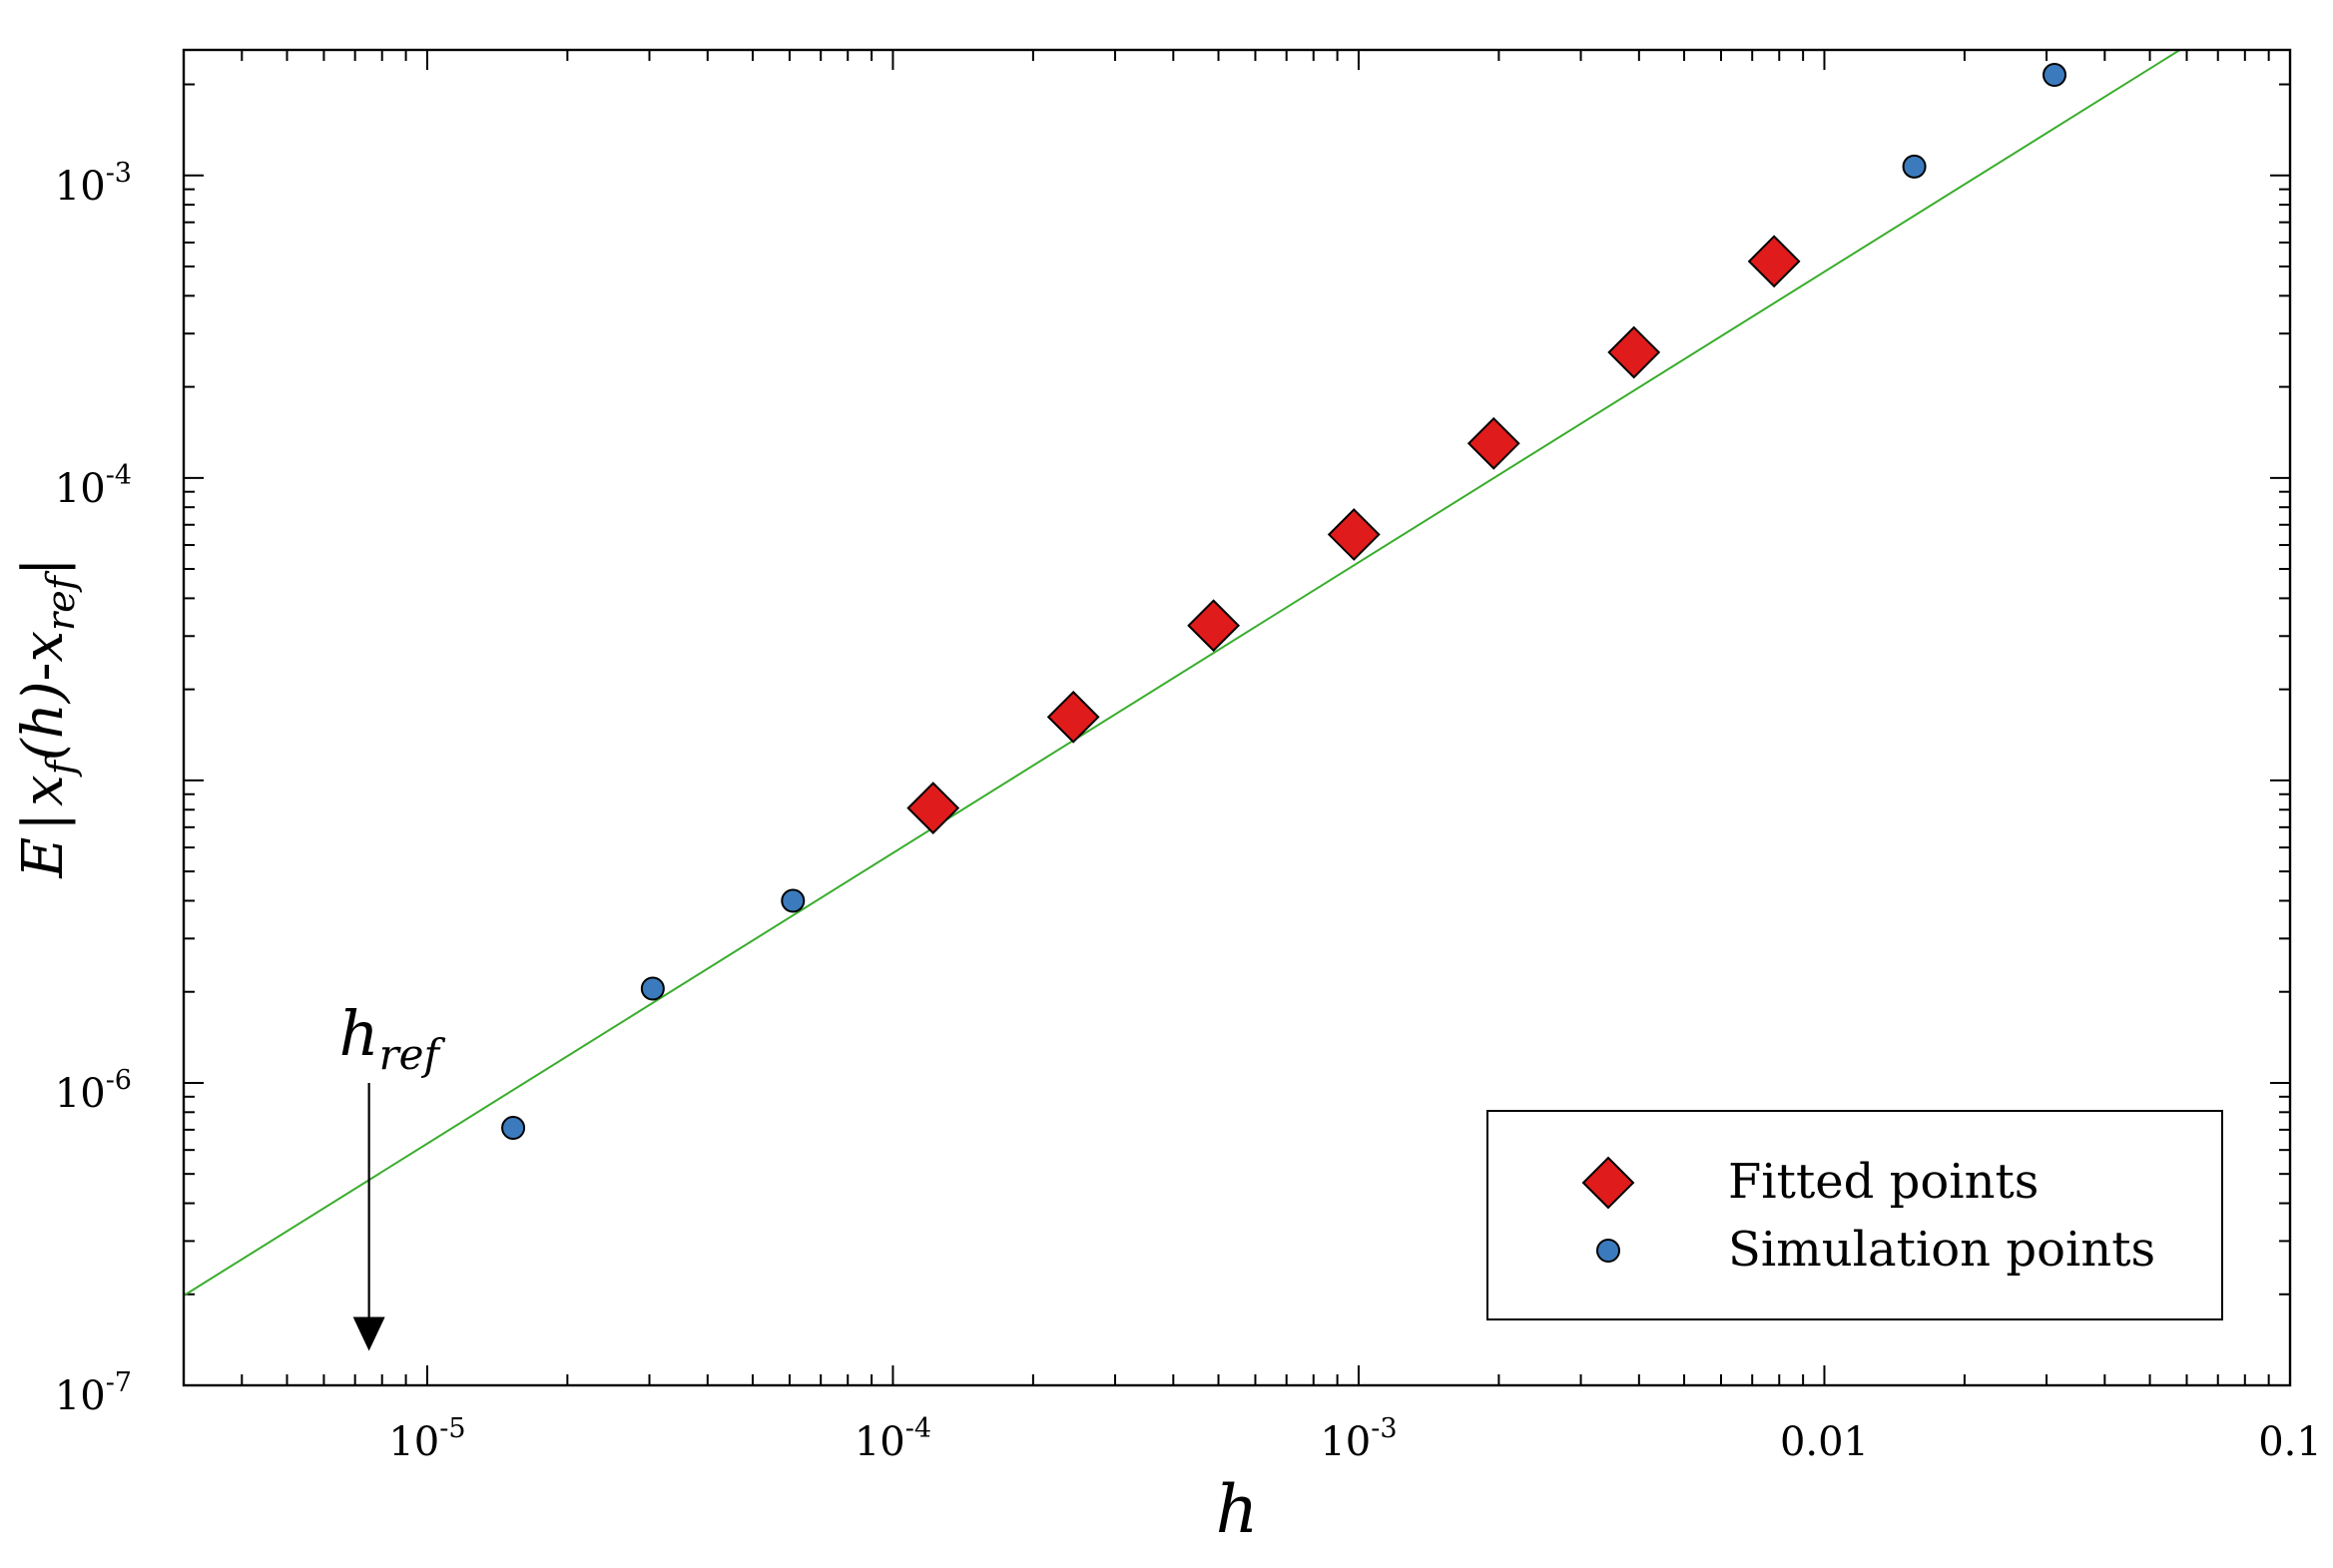  What do you see at coordinates (47, 717) in the screenshot?
I see `y-axis-label: E|xf(h)-xref|` at bounding box center [47, 717].